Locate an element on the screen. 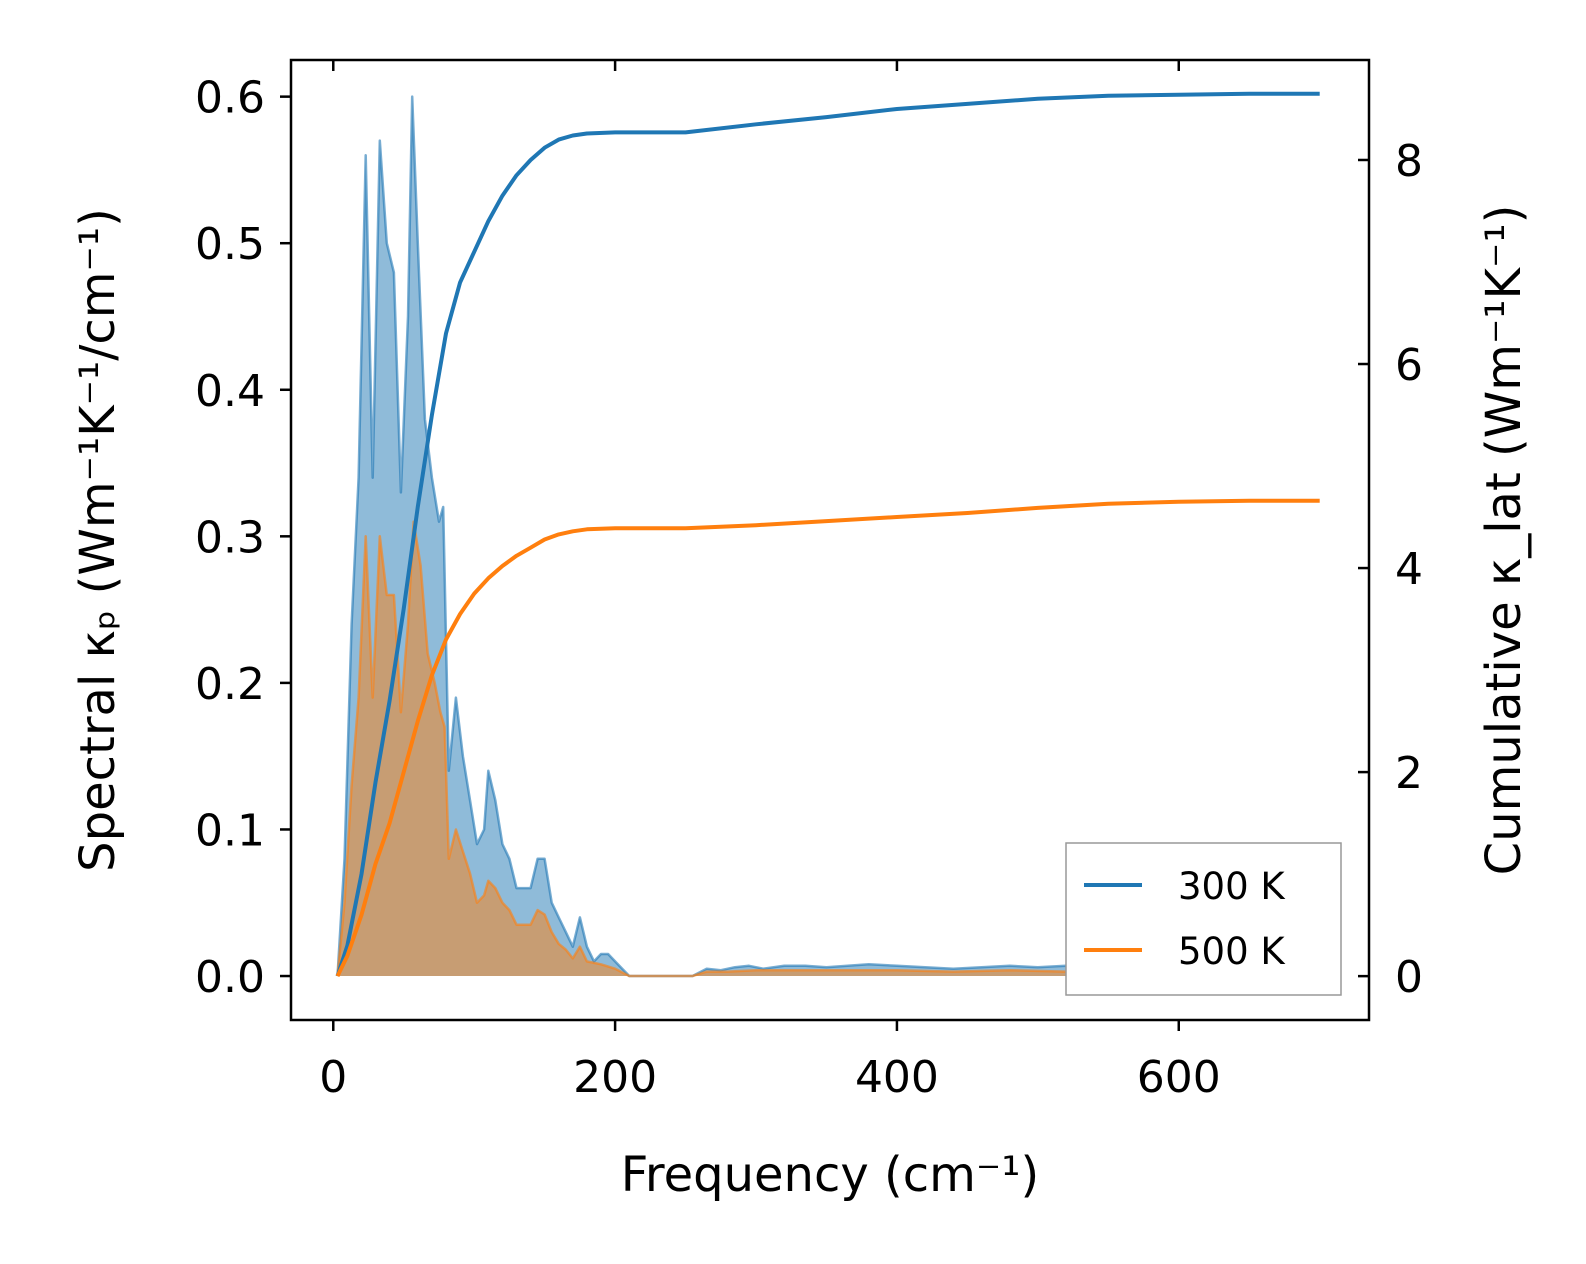 This screenshot has width=1586, height=1264. y-left-tick-label-0.6: 0.6 is located at coordinates (230, 98).